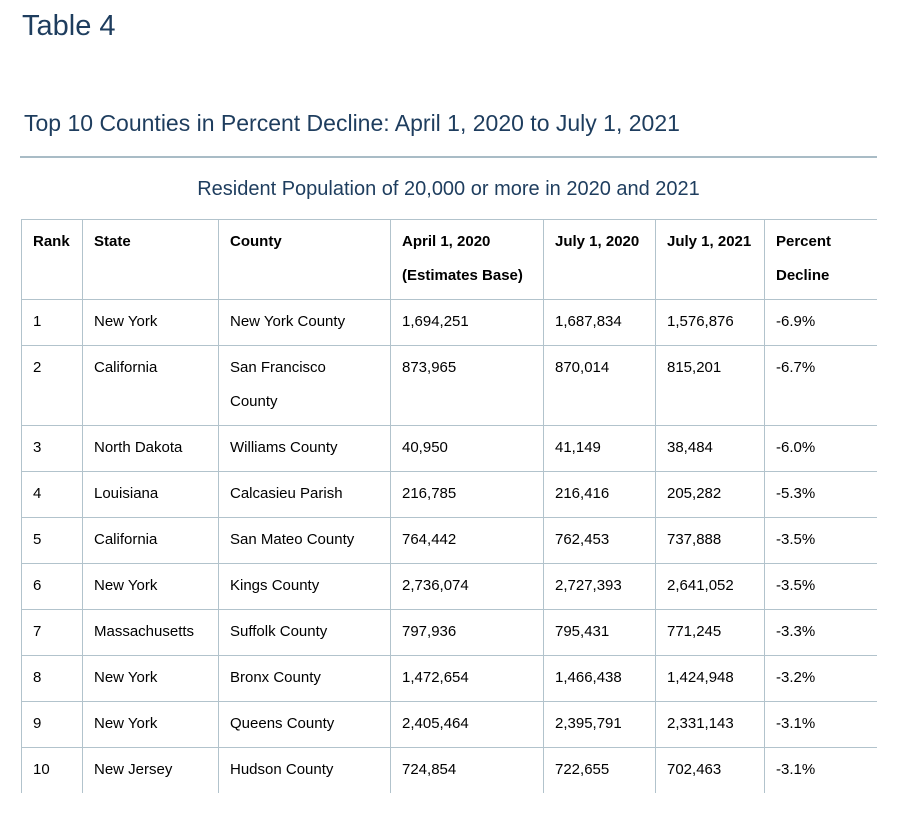  I want to click on cell-july-2020: 2,727,393, so click(599, 586).